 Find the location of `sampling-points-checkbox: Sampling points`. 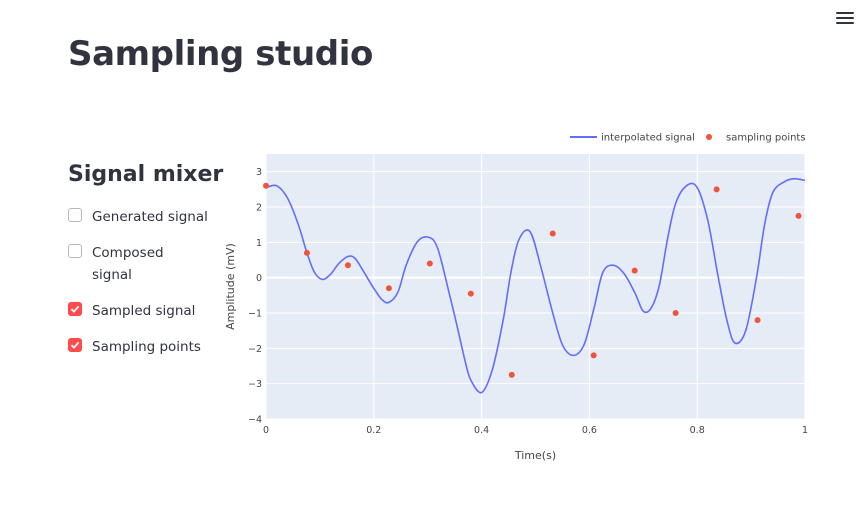

sampling-points-checkbox: Sampling points is located at coordinates (134, 347).